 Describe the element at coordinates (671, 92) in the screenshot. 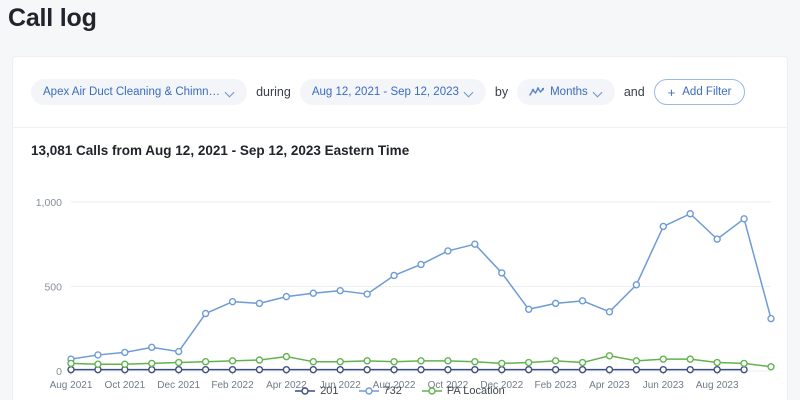

I see `plus-icon: +` at that location.